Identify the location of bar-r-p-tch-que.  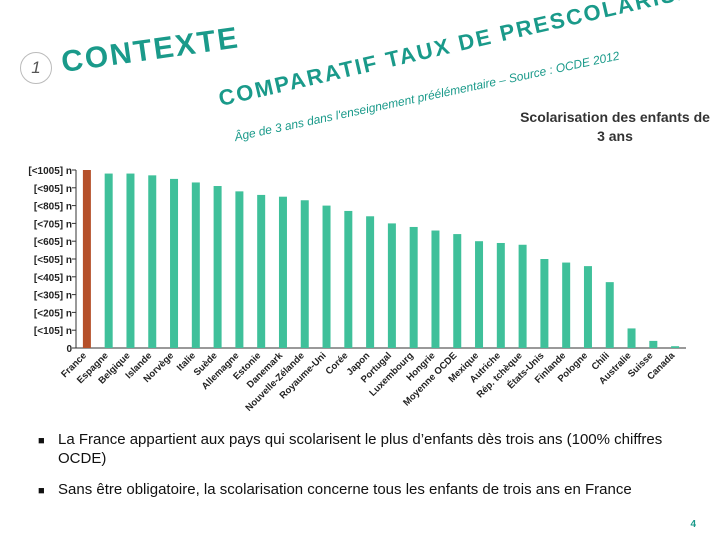
(522, 296).